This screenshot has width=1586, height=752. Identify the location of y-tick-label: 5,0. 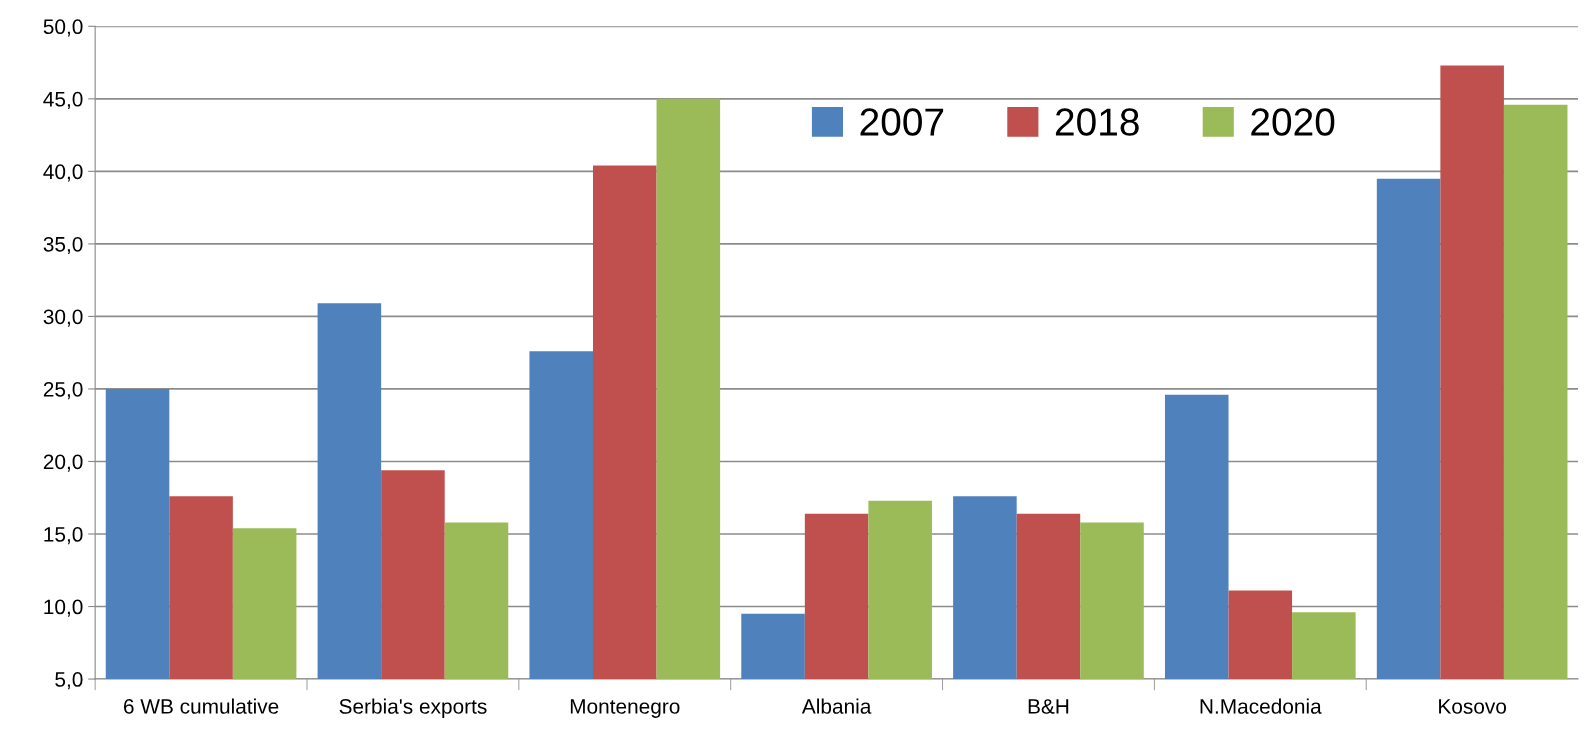
(69, 681).